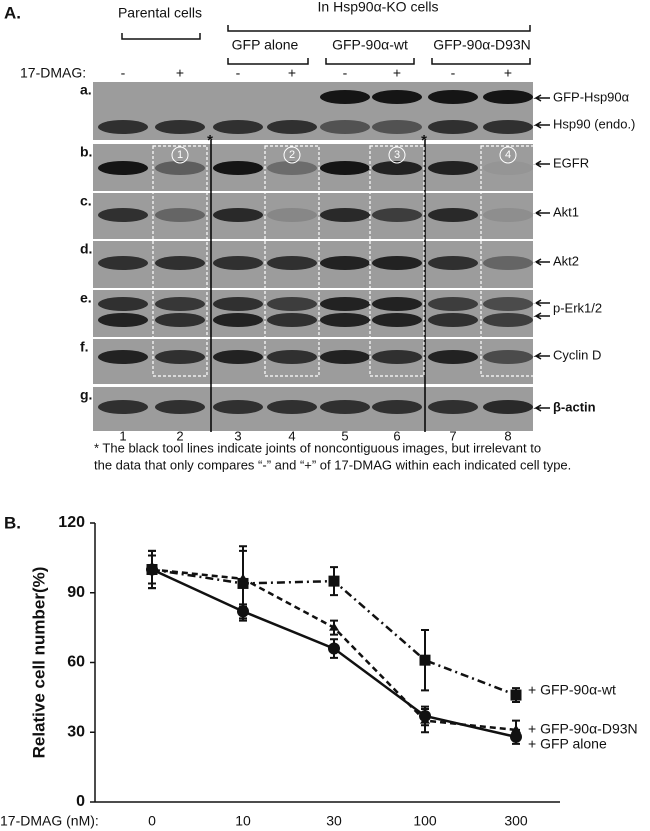  Describe the element at coordinates (594, 123) in the screenshot. I see `target-label: Hsp90 (endo.)` at that location.